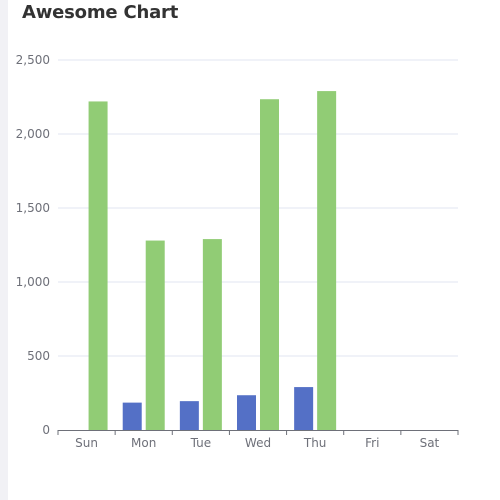 Image resolution: width=500 pixels, height=500 pixels. What do you see at coordinates (143, 443) in the screenshot?
I see `x-tick-label: Mon` at bounding box center [143, 443].